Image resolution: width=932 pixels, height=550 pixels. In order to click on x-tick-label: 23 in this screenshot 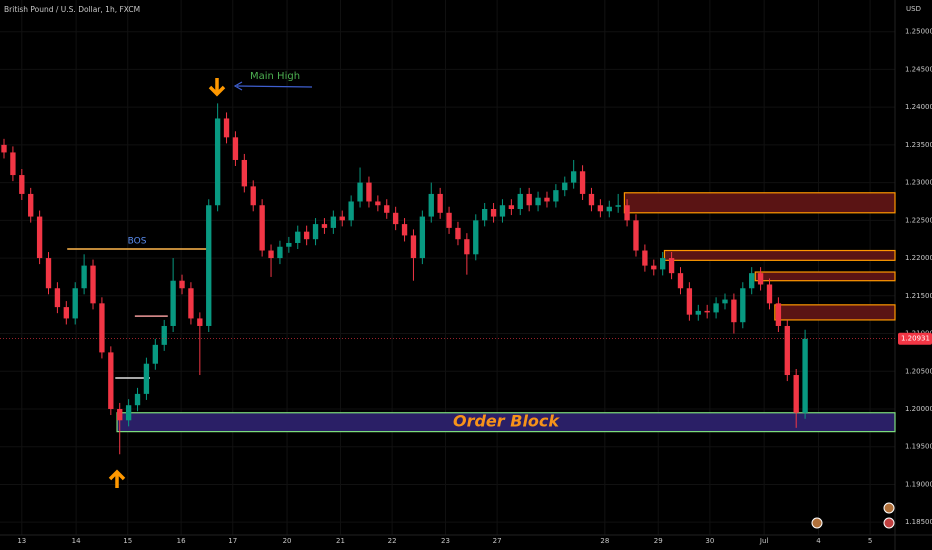, I will do `click(445, 541)`.